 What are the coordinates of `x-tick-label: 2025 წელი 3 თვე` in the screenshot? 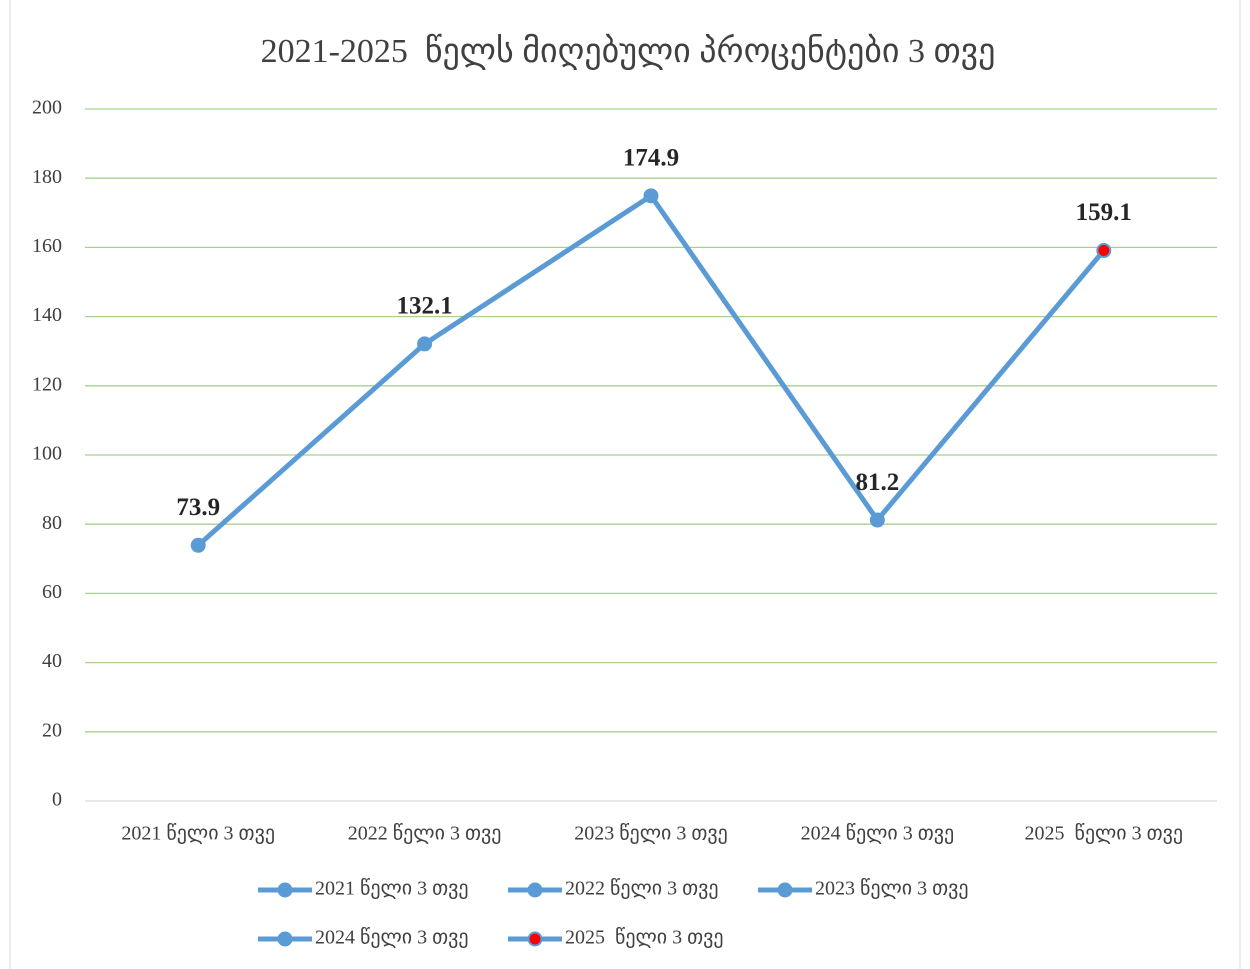 It's located at (1104, 834).